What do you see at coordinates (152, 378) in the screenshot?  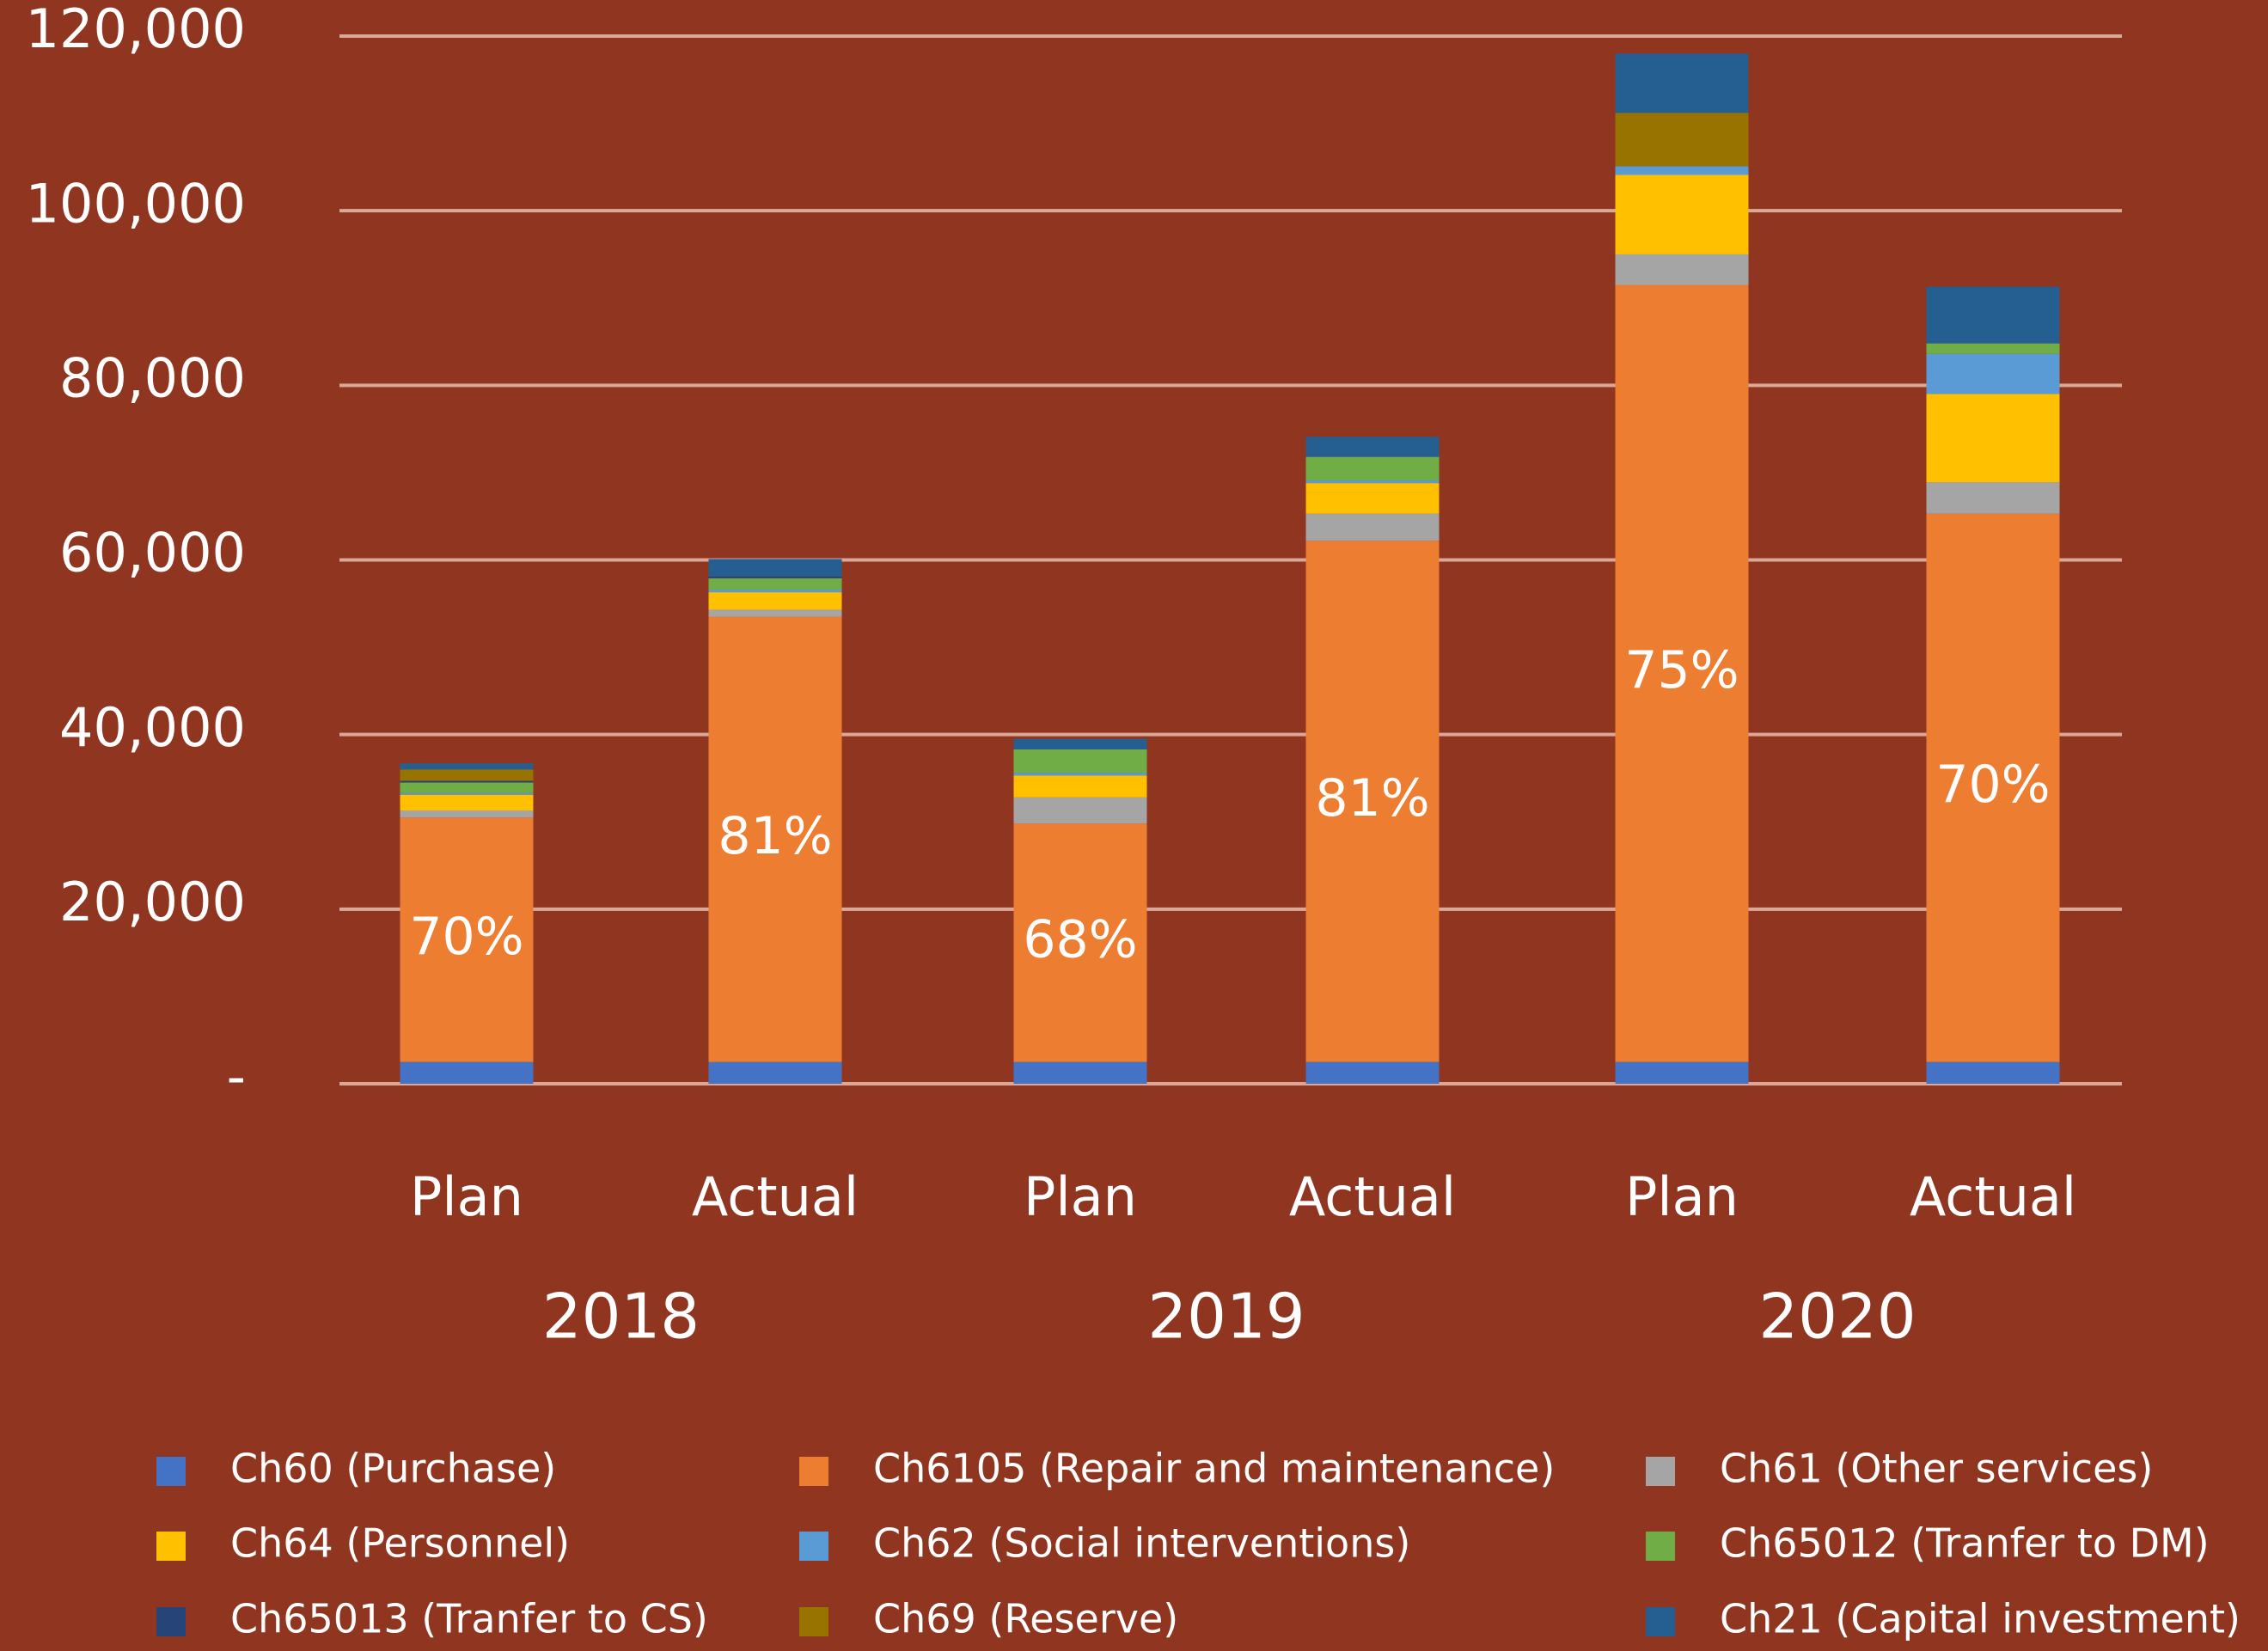 I see `y-tick-label: 80,000` at bounding box center [152, 378].